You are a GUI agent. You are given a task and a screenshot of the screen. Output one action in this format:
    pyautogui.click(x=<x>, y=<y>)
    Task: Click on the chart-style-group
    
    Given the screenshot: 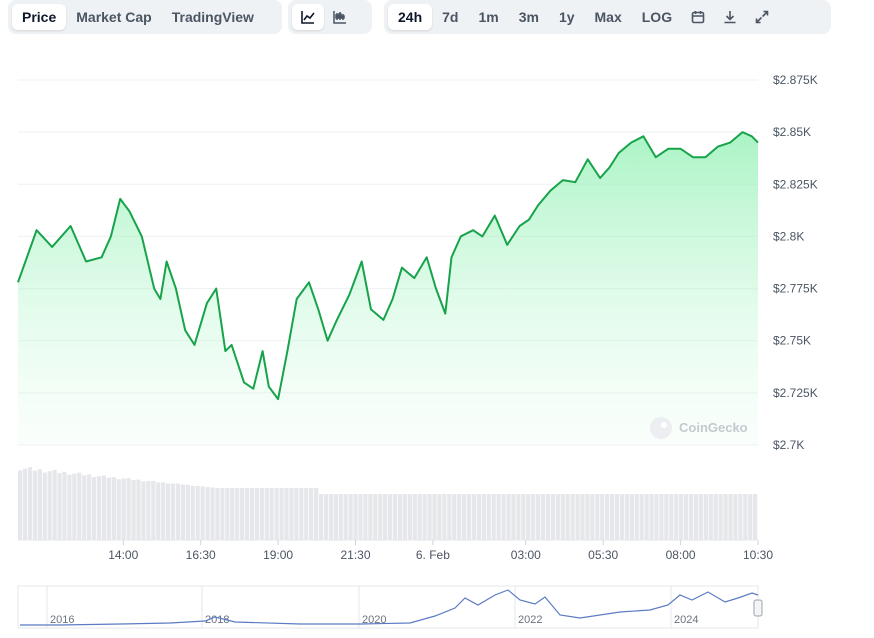 What is the action you would take?
    pyautogui.click(x=330, y=17)
    